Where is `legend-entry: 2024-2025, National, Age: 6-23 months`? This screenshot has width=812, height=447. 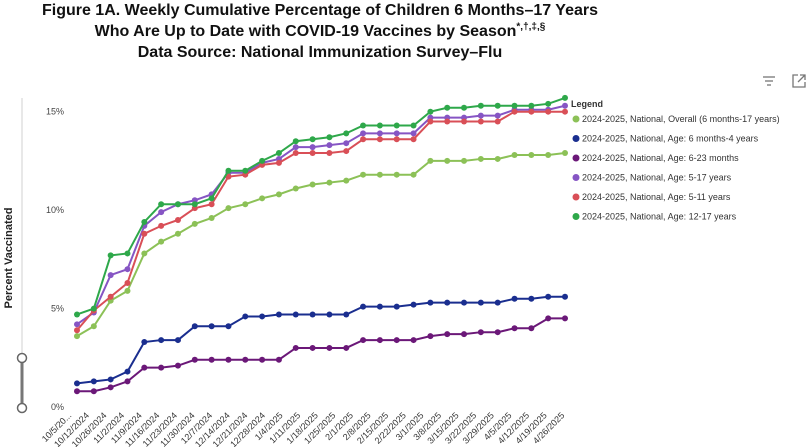
legend-entry: 2024-2025, National, Age: 6-23 months is located at coordinates (660, 158).